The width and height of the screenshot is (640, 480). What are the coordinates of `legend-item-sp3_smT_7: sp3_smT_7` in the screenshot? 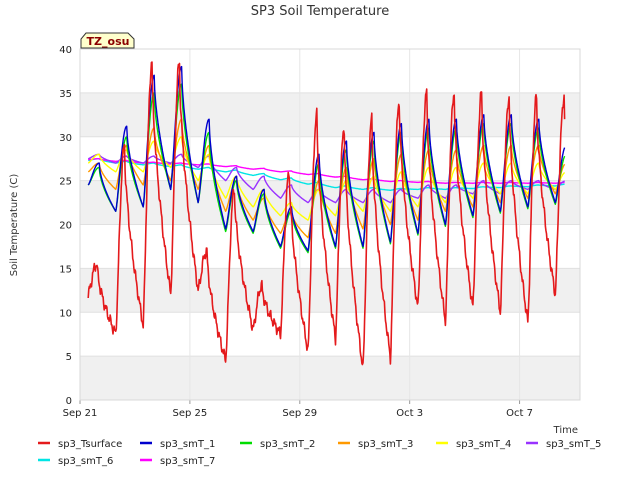 It's located at (177, 461).